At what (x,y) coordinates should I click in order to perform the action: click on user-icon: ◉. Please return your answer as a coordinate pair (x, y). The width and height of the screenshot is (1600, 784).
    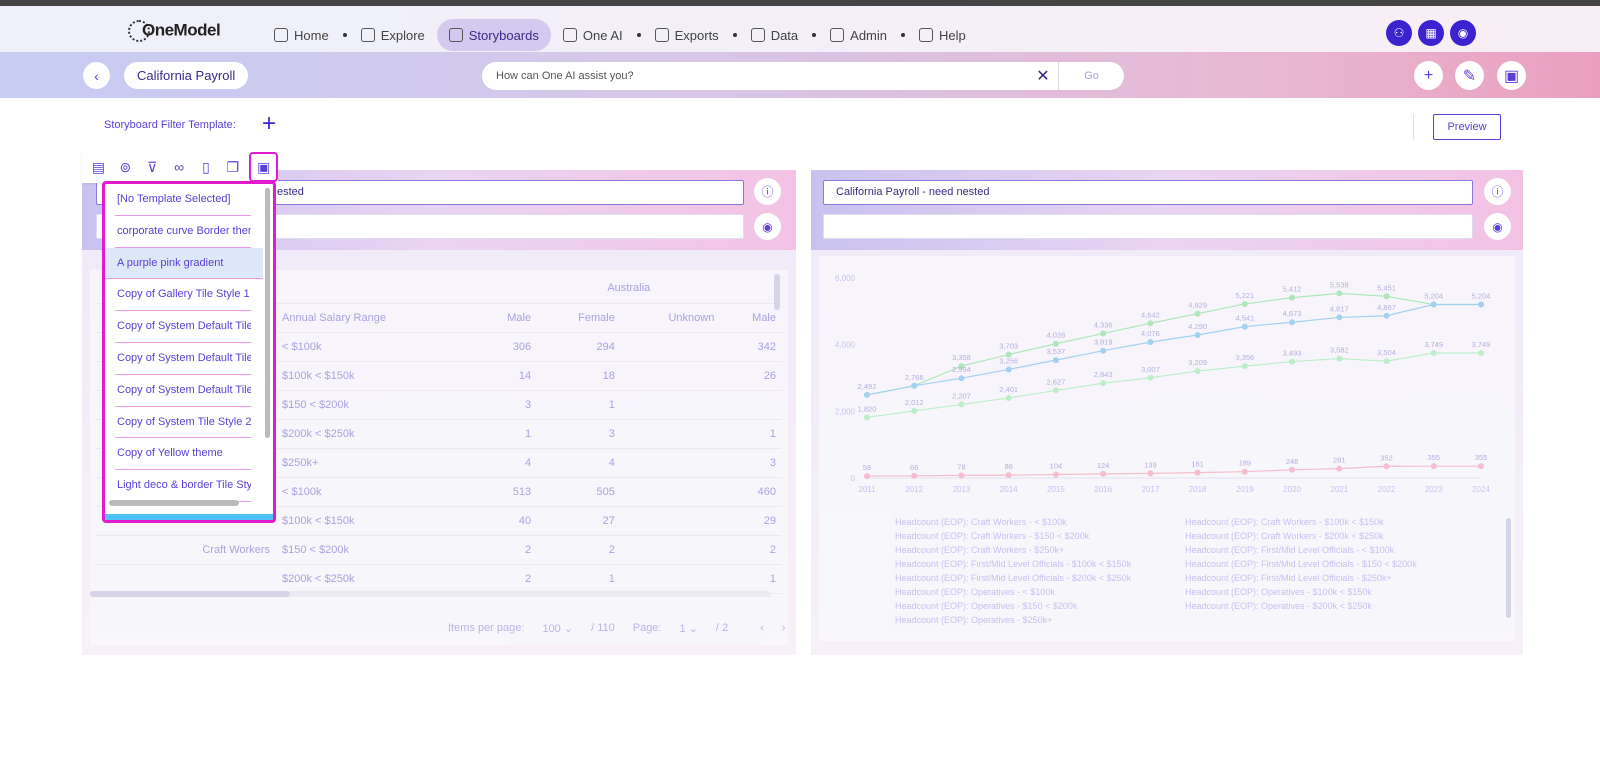
    Looking at the image, I should click on (1463, 33).